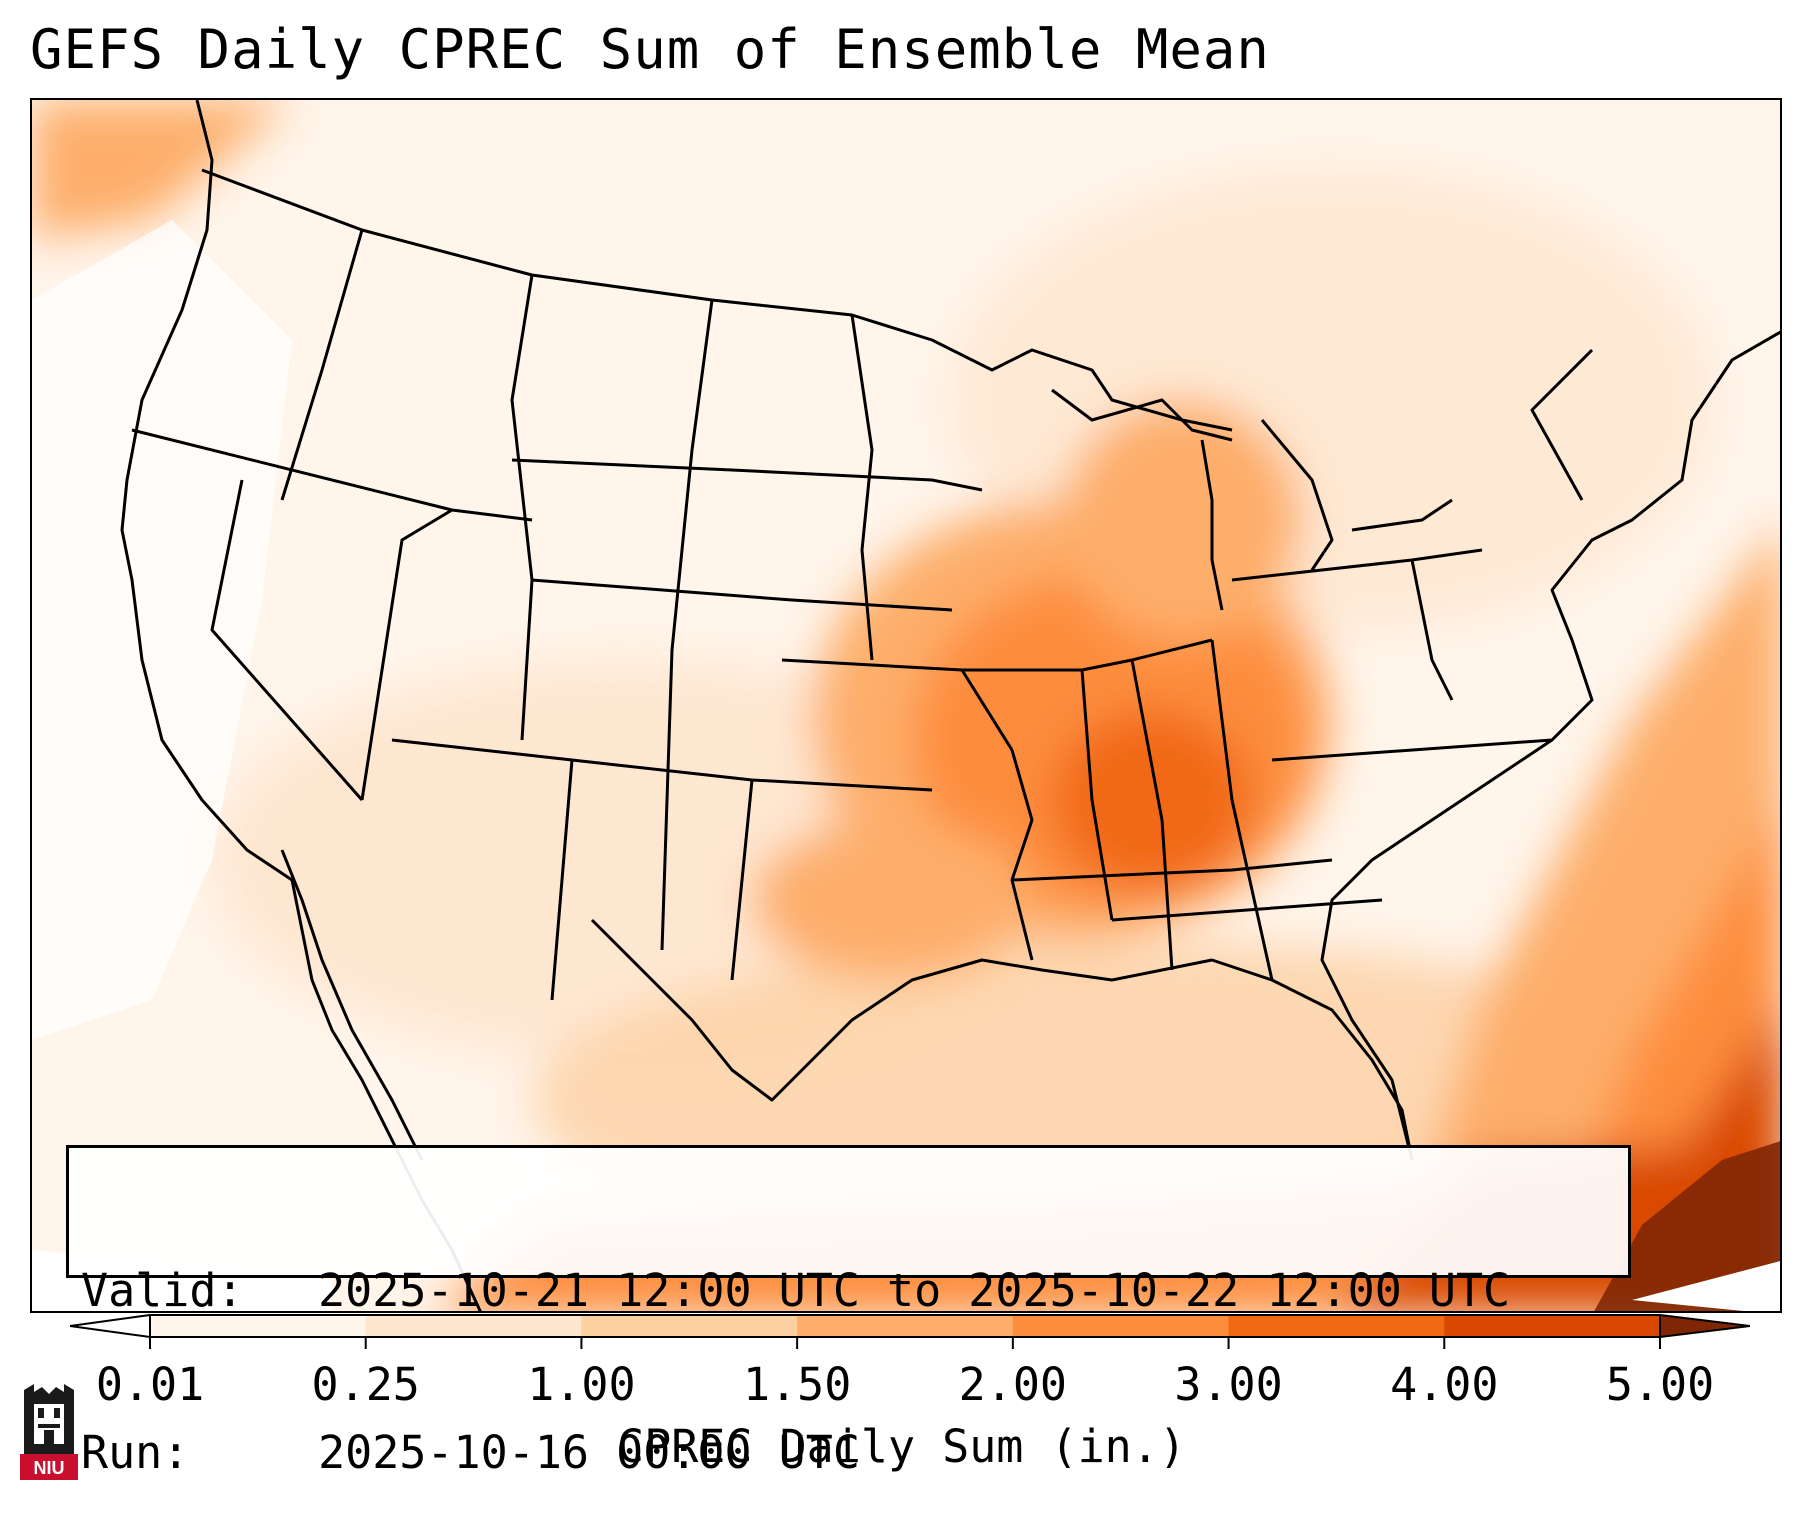 The image size is (1803, 1534). Describe the element at coordinates (150, 1384) in the screenshot. I see `colorbar-tick-label: 0.01` at that location.